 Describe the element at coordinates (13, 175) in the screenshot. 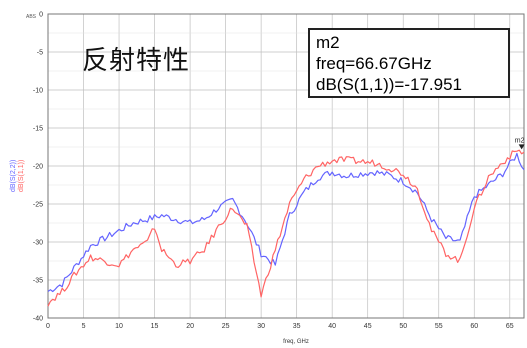

I see `legend-s22: dB(S(2,2))` at that location.